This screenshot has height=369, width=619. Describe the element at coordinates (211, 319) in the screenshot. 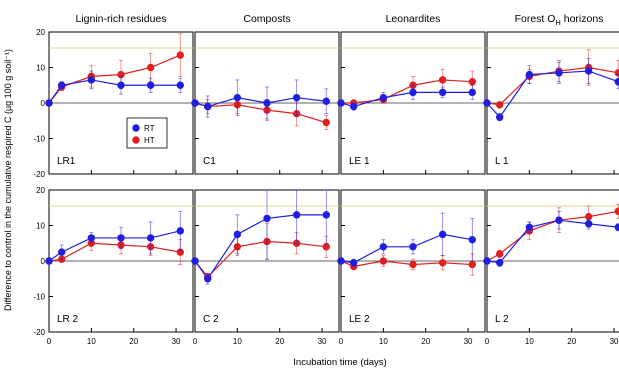

I see `panel-label: C 2` at that location.